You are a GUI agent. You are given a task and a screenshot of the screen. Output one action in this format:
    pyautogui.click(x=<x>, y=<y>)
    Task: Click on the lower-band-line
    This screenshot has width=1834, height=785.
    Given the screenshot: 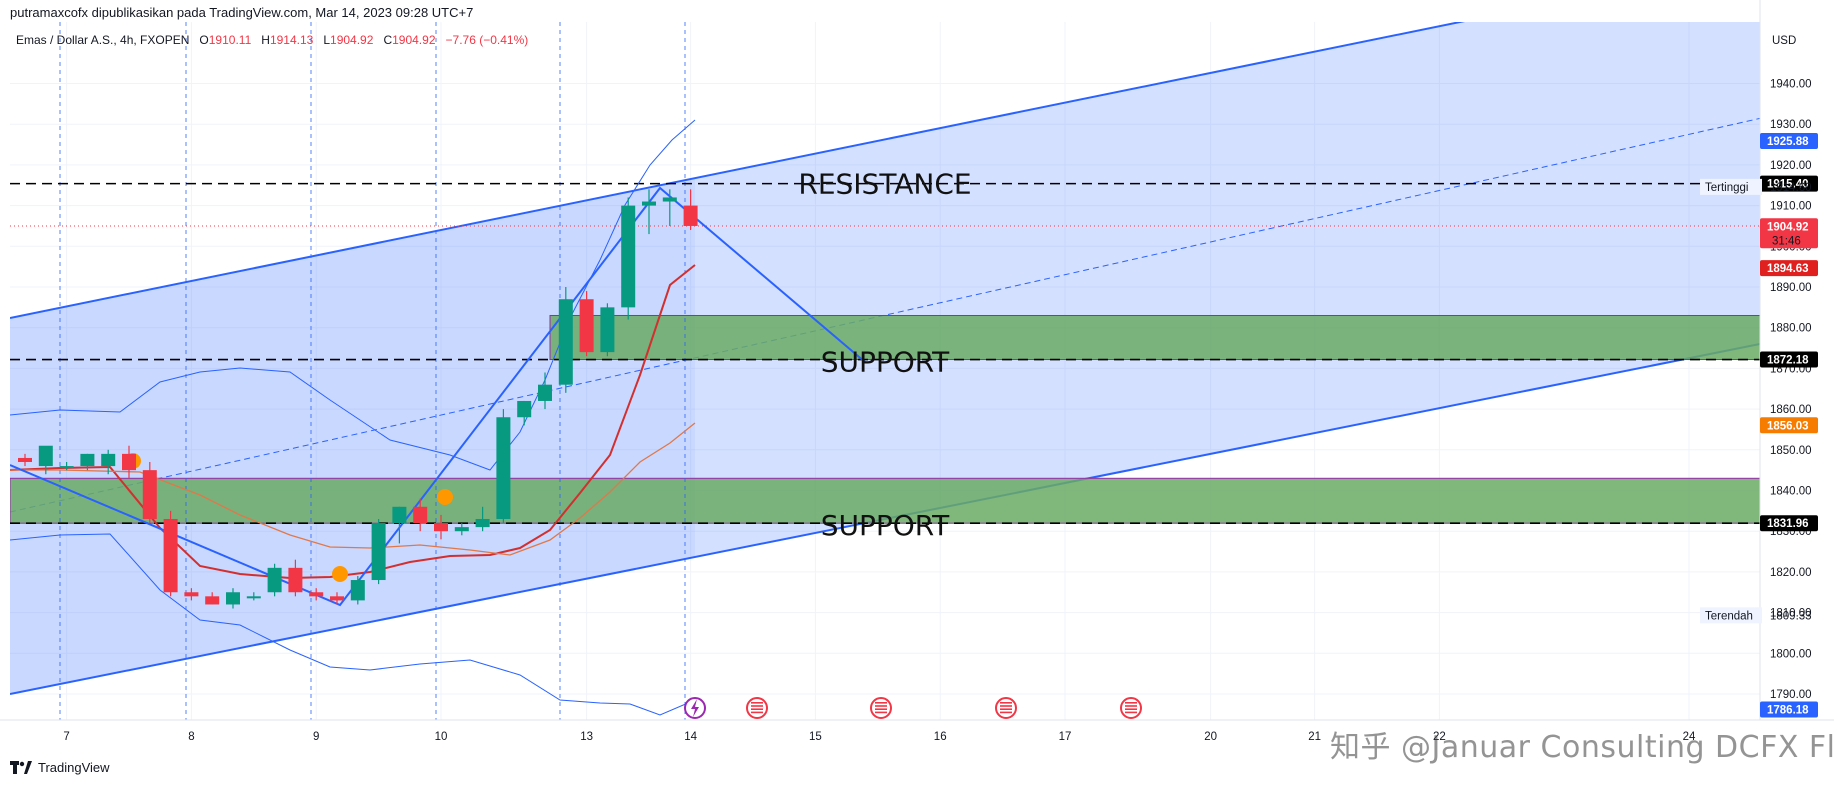 What is the action you would take?
    pyautogui.click(x=353, y=624)
    